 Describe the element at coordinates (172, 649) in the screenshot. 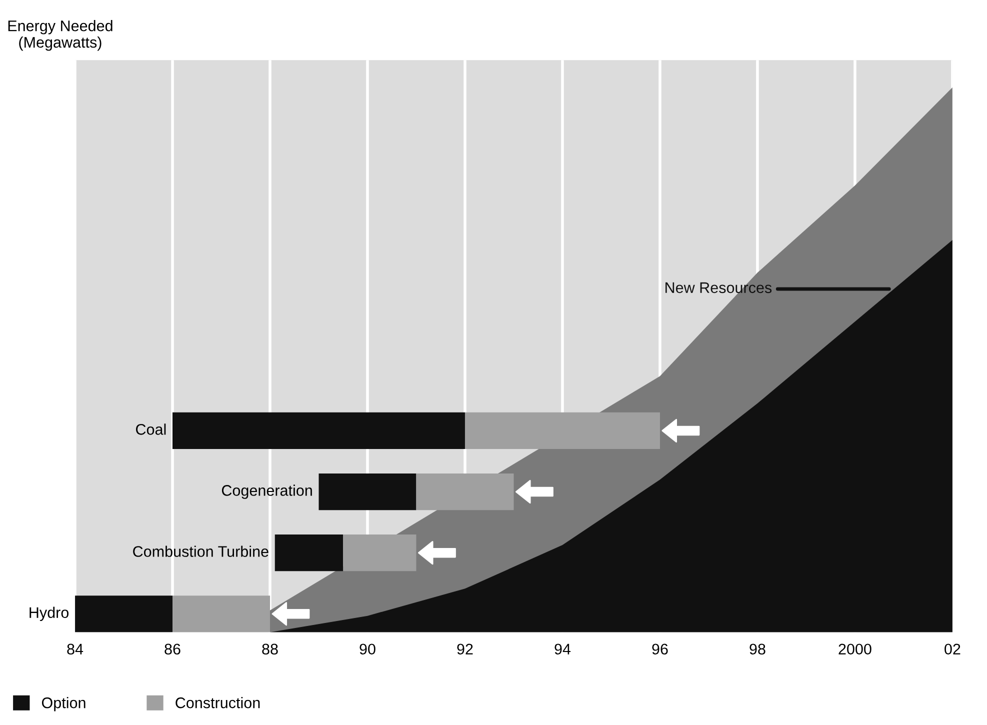

I see `x-tick-label: 86` at that location.